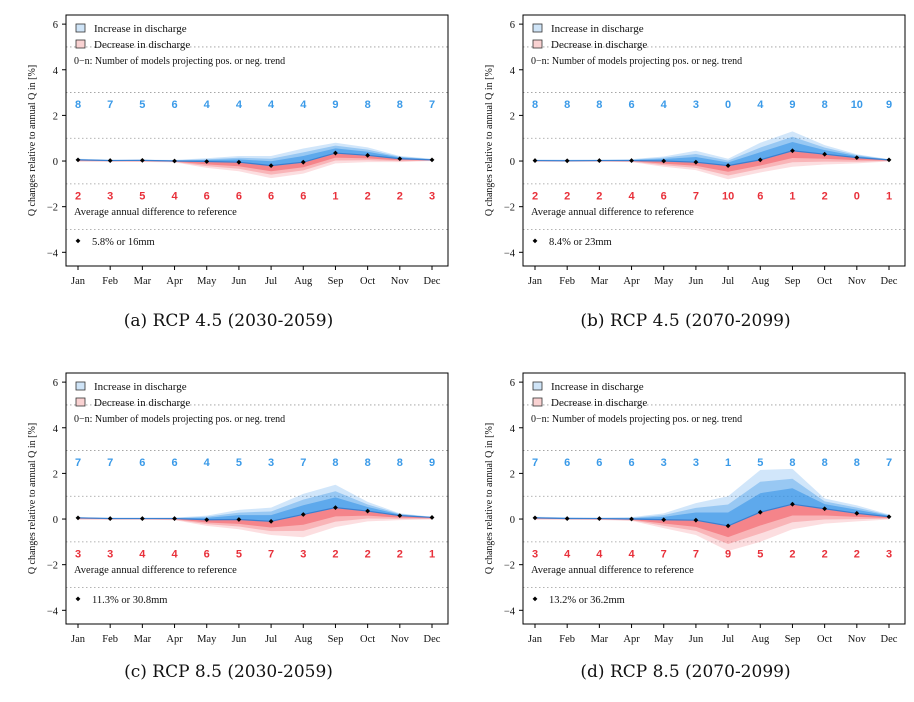  What do you see at coordinates (228, 321) in the screenshot?
I see `caption-a: (a) RCP 4.5 (2030-2059)` at bounding box center [228, 321].